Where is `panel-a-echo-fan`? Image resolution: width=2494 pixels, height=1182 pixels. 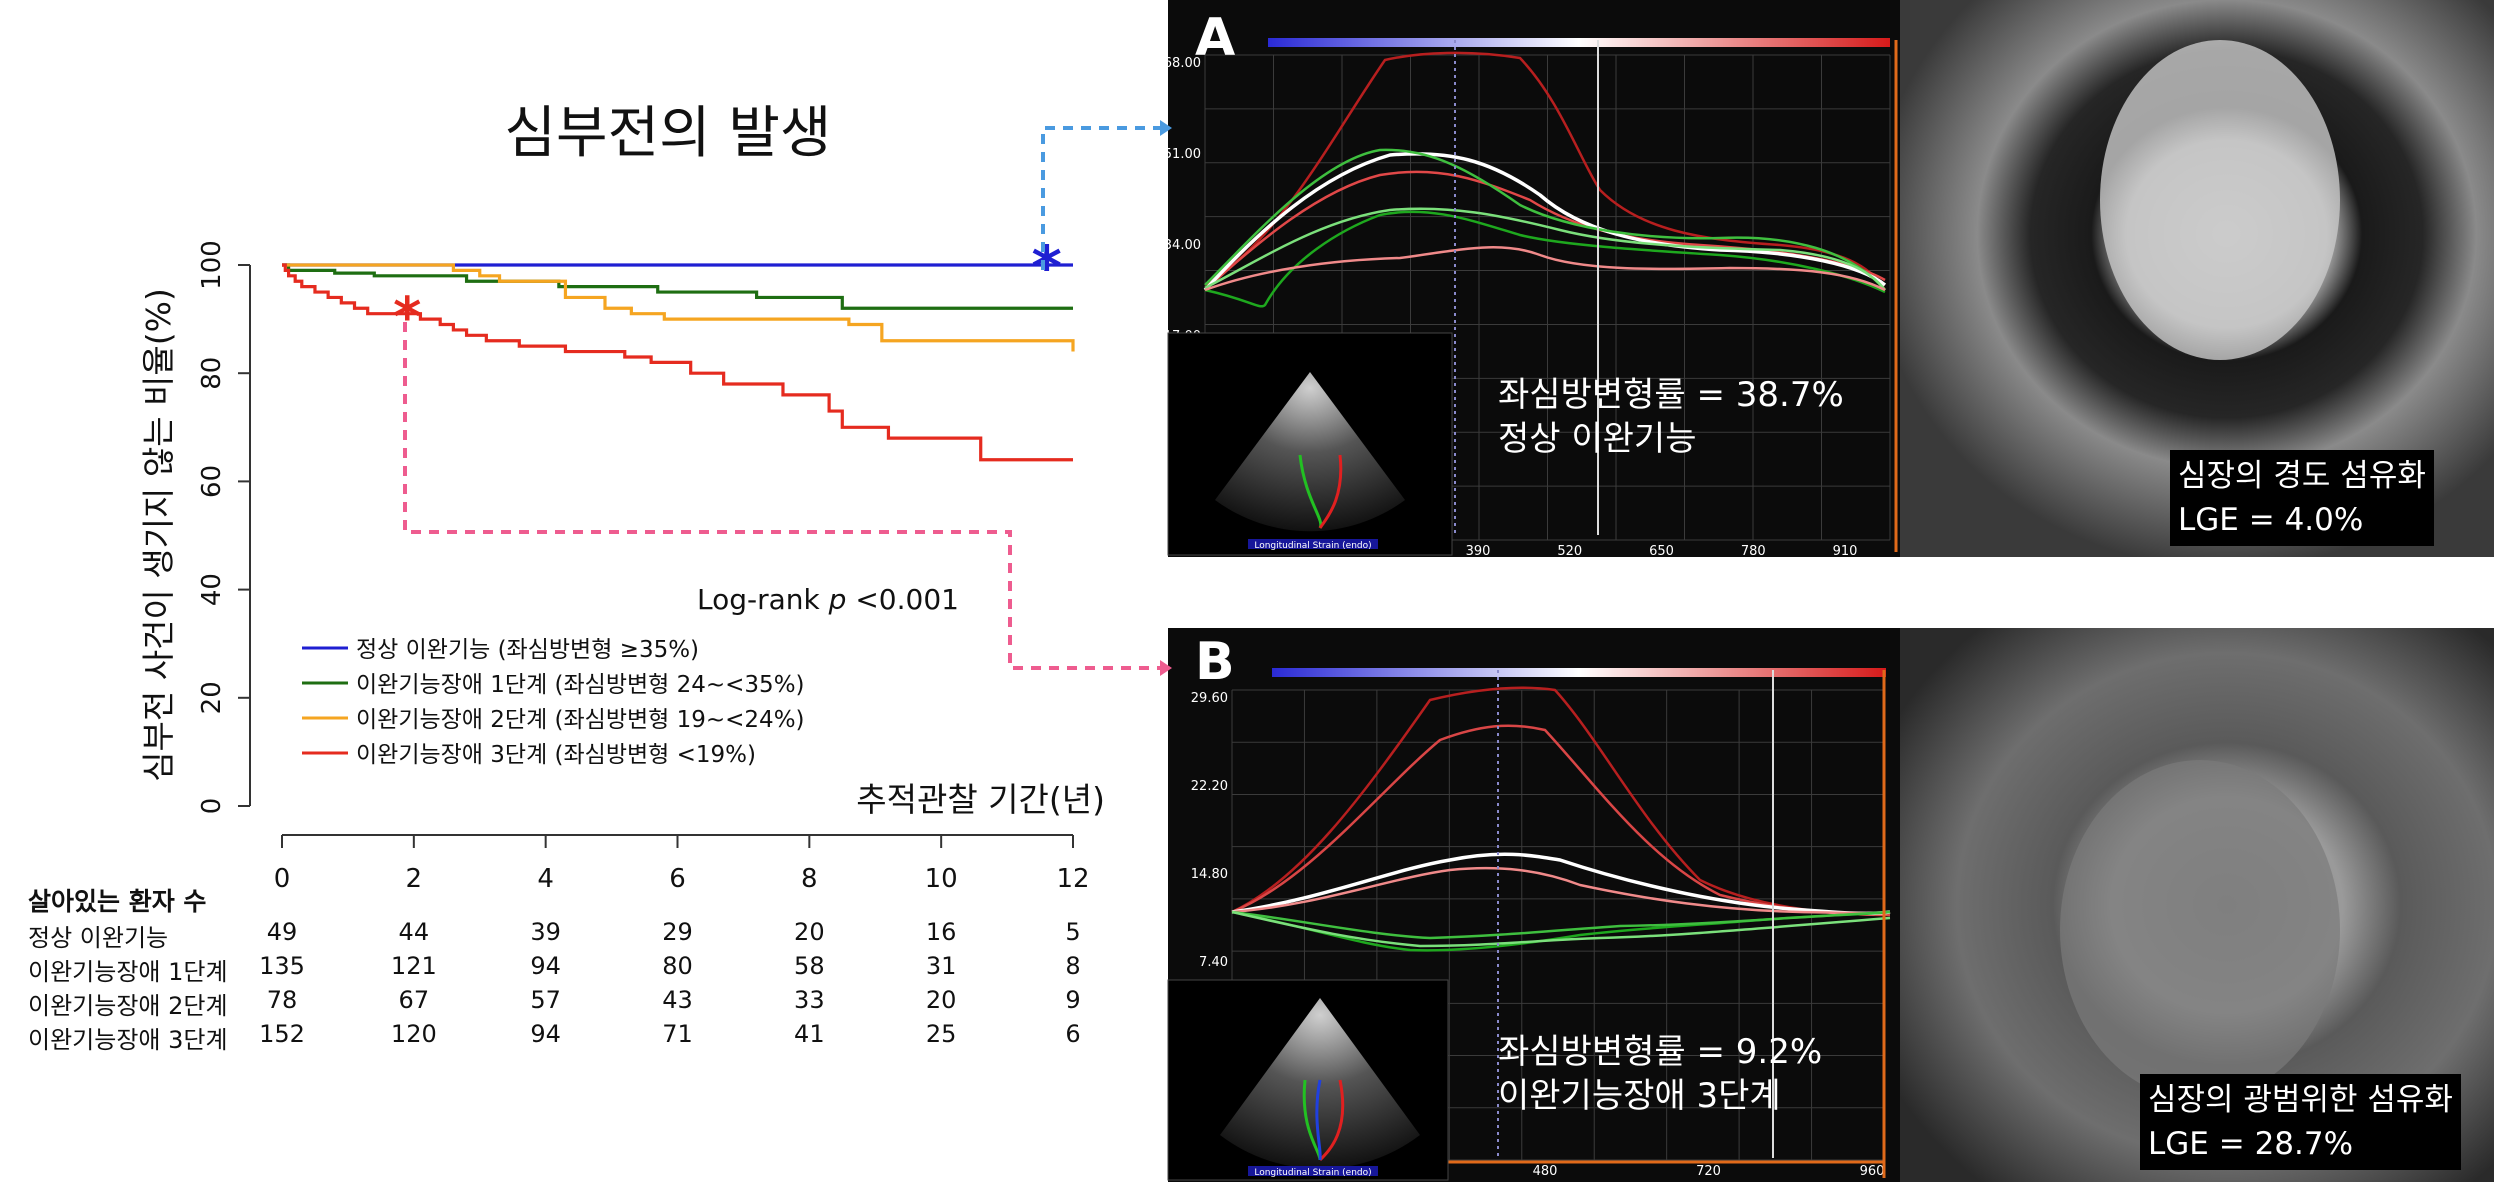 panel-a-echo-fan is located at coordinates (1310, 452).